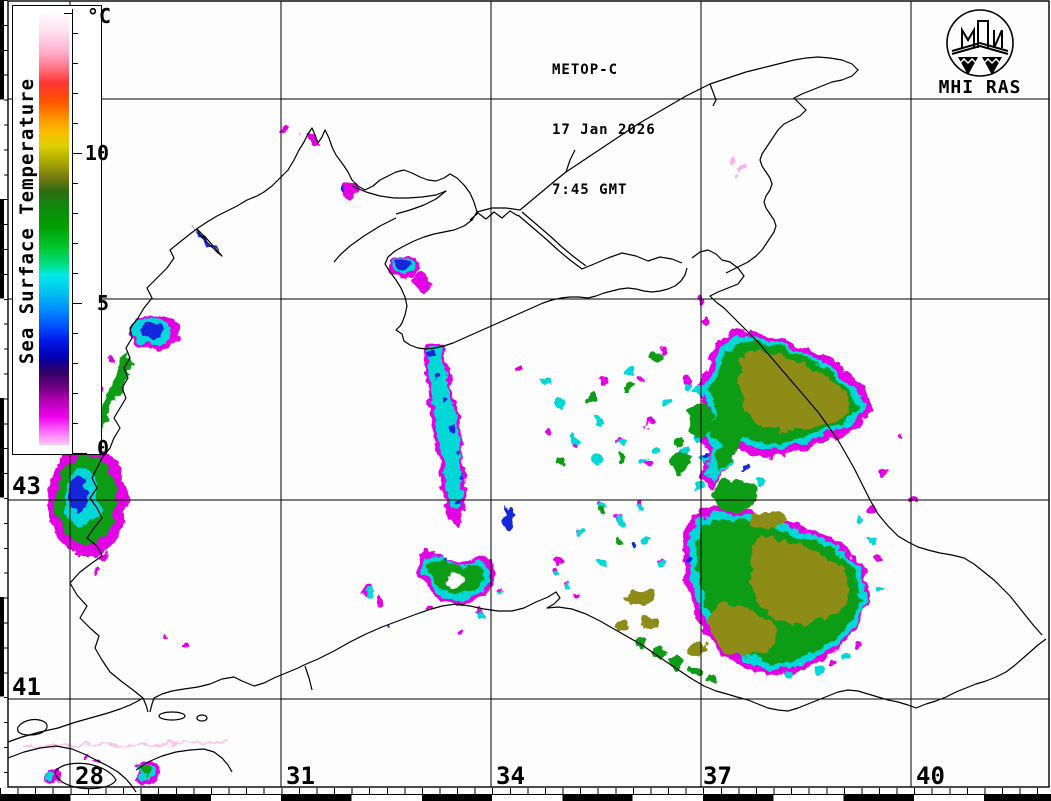 Image resolution: width=1051 pixels, height=801 pixels. What do you see at coordinates (2, 393) in the screenshot?
I see `left-degree-ruler` at bounding box center [2, 393].